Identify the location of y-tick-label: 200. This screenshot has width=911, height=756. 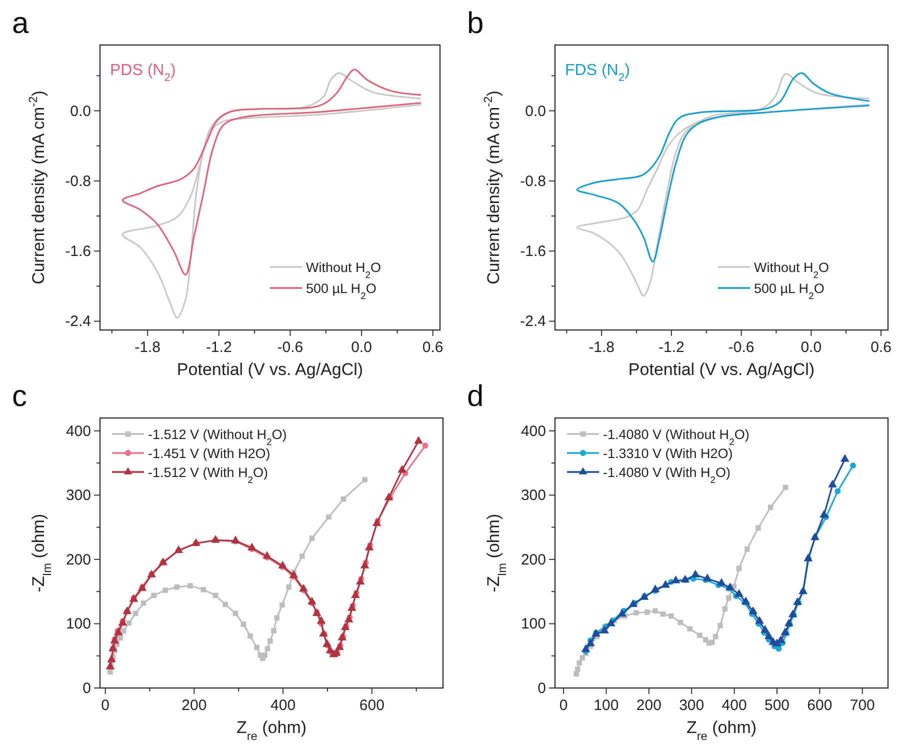
(78, 559).